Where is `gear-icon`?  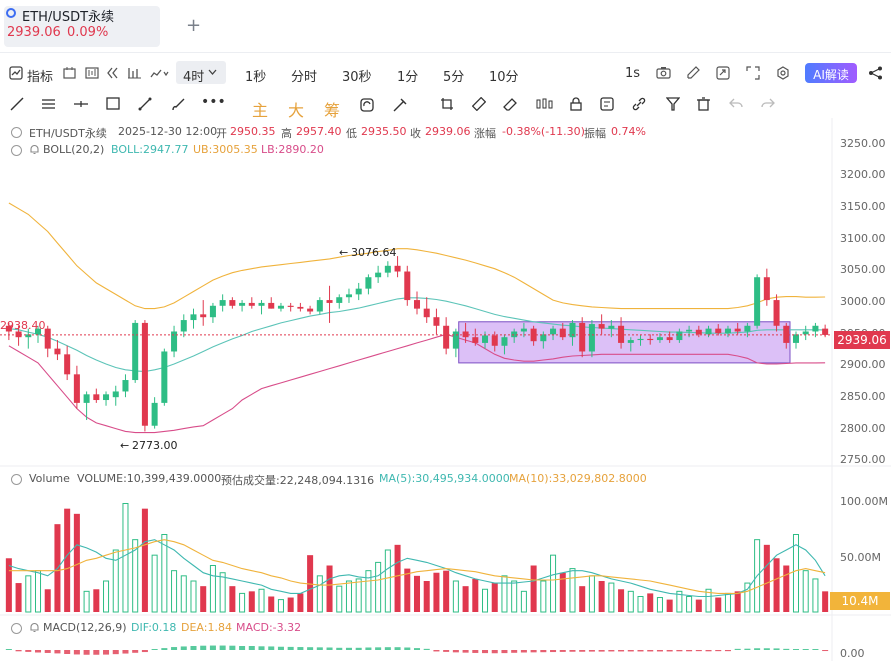
gear-icon is located at coordinates (783, 73).